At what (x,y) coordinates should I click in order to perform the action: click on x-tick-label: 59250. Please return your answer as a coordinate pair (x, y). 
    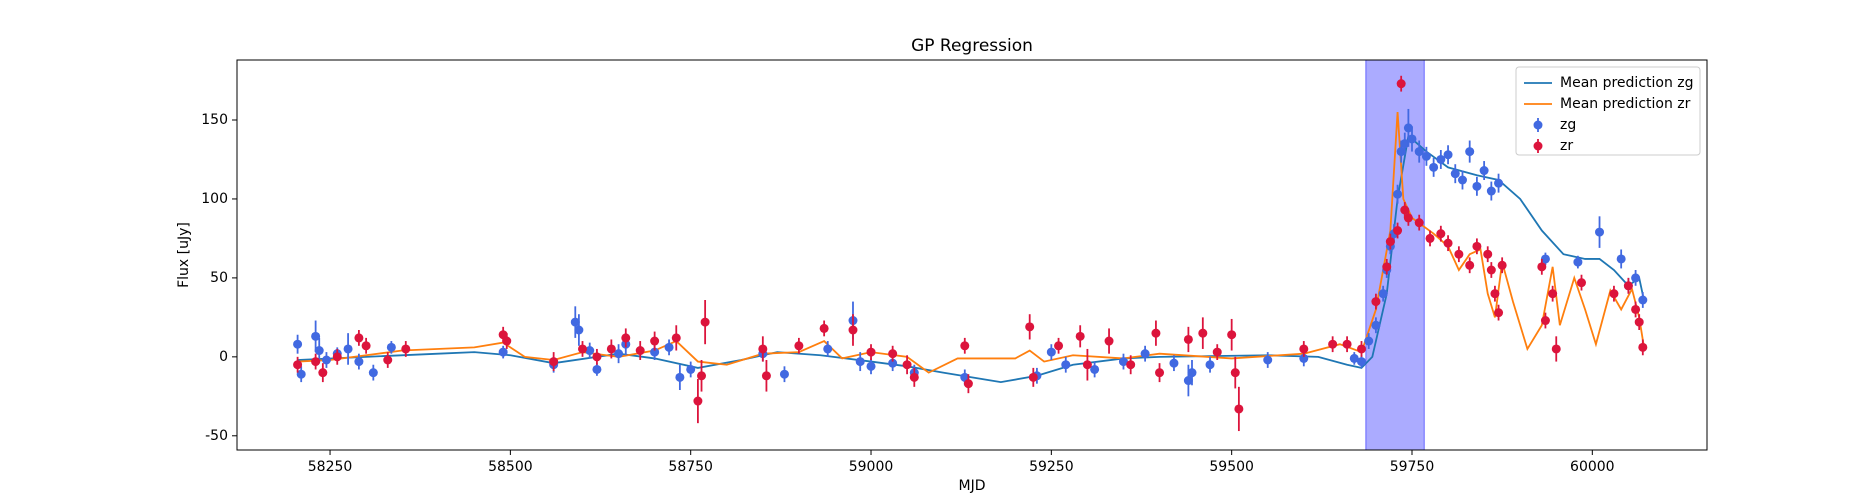
    Looking at the image, I should click on (1051, 467).